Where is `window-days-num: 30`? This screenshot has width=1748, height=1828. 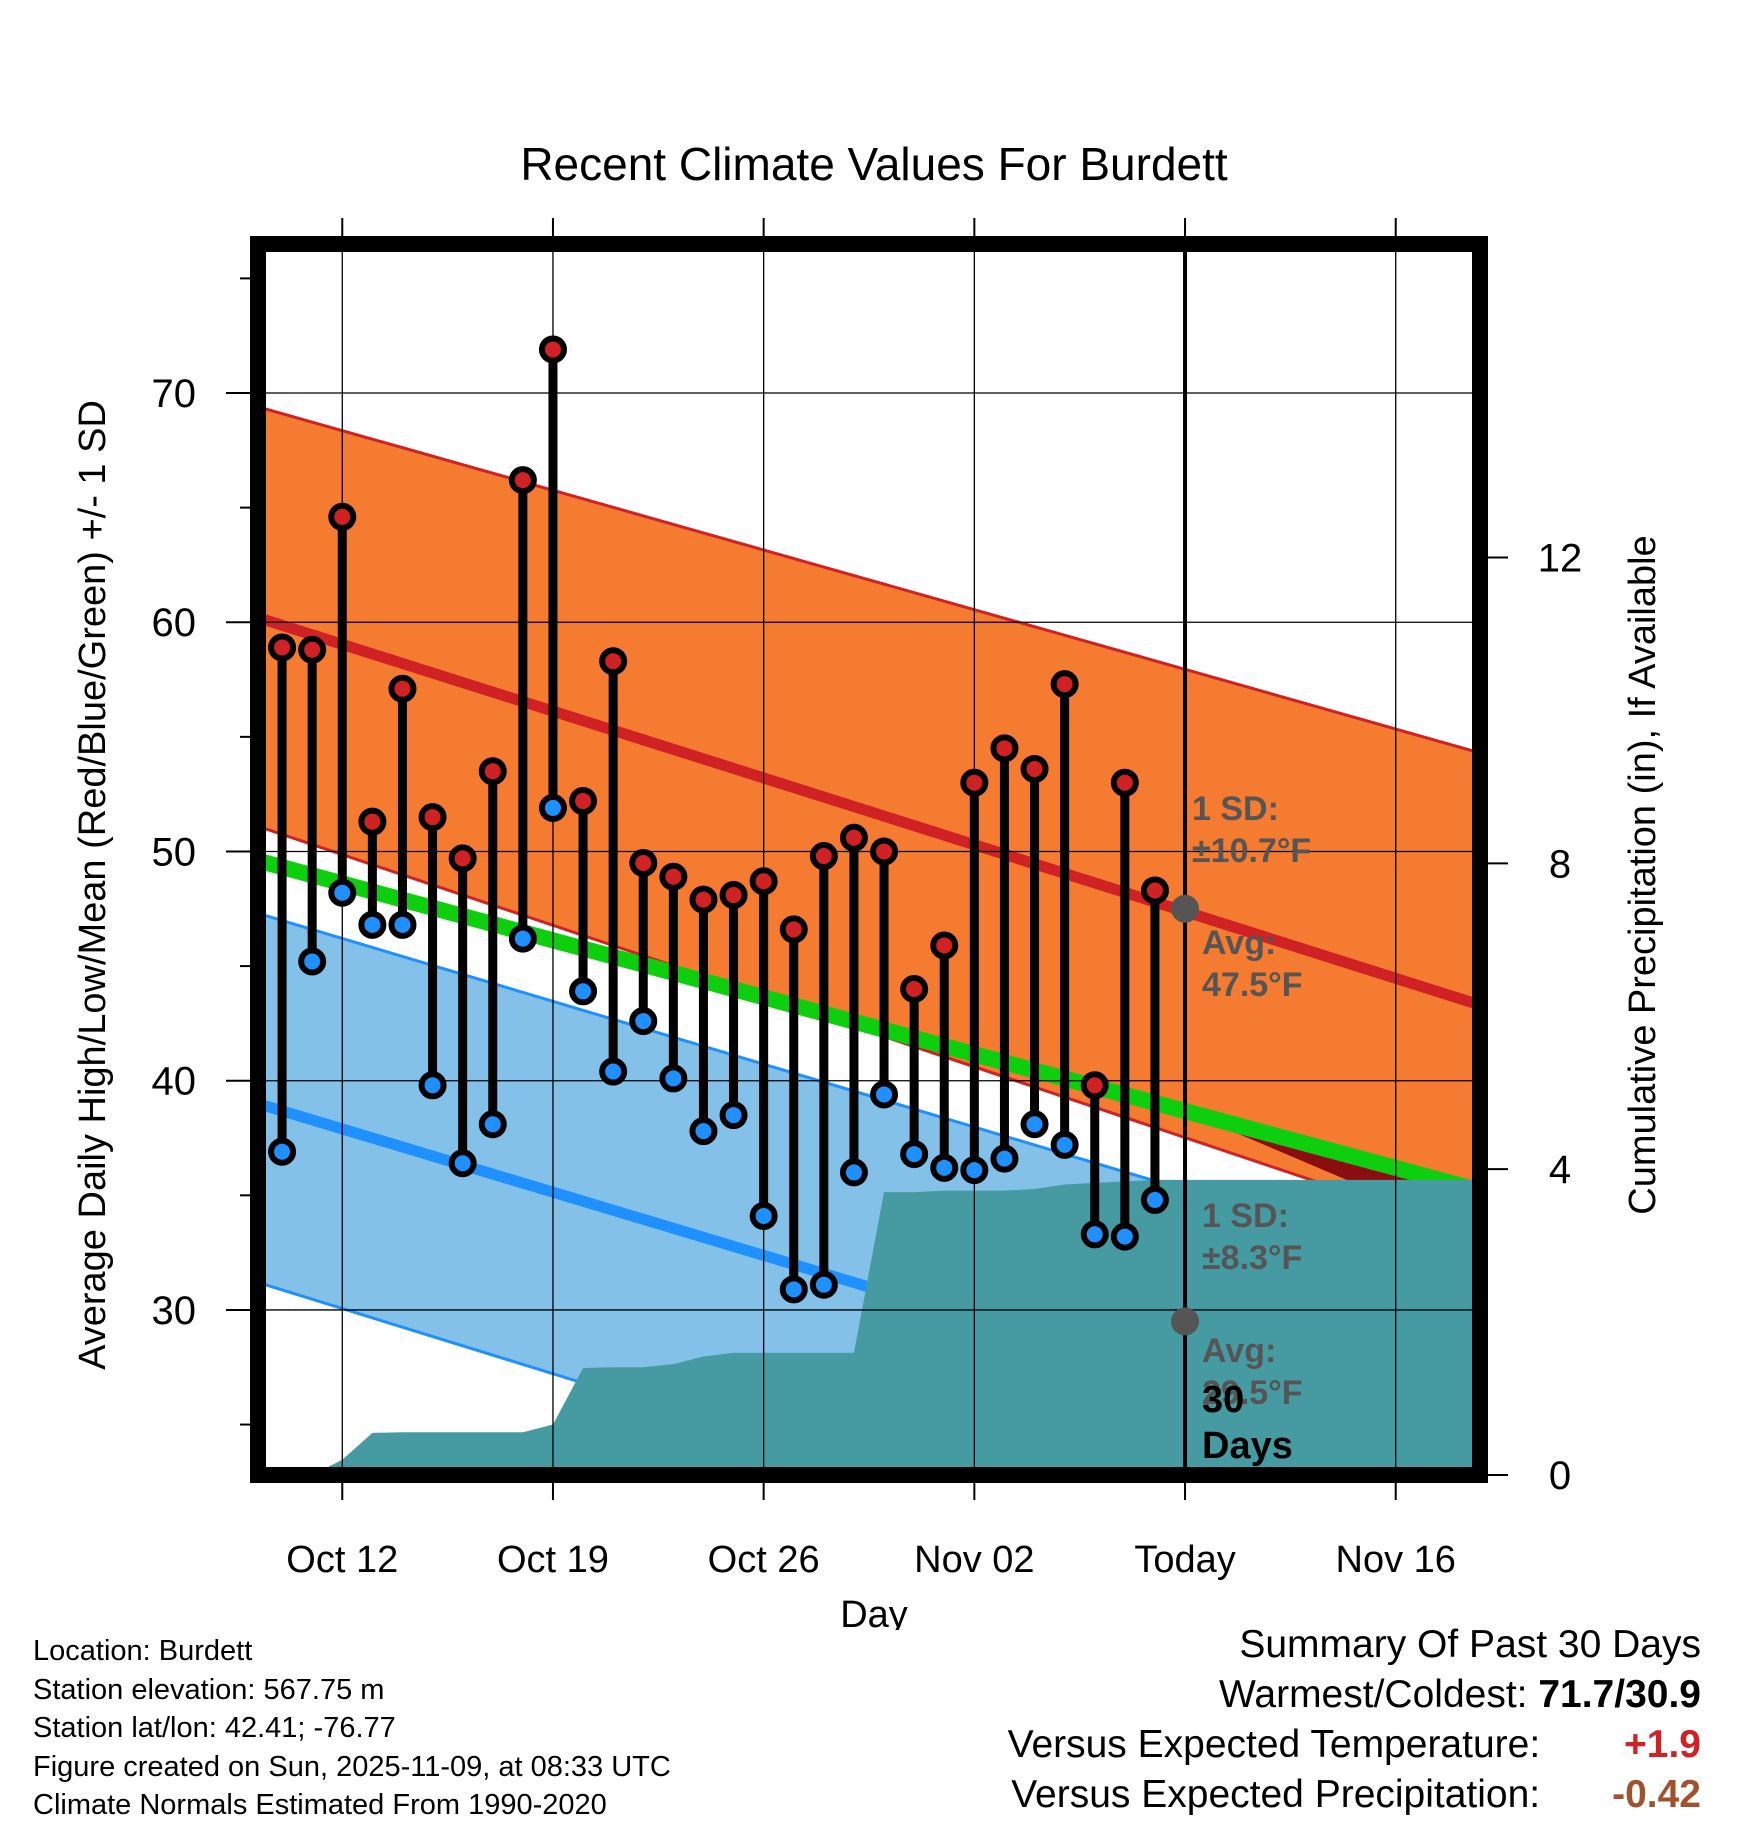 window-days-num: 30 is located at coordinates (1223, 1400).